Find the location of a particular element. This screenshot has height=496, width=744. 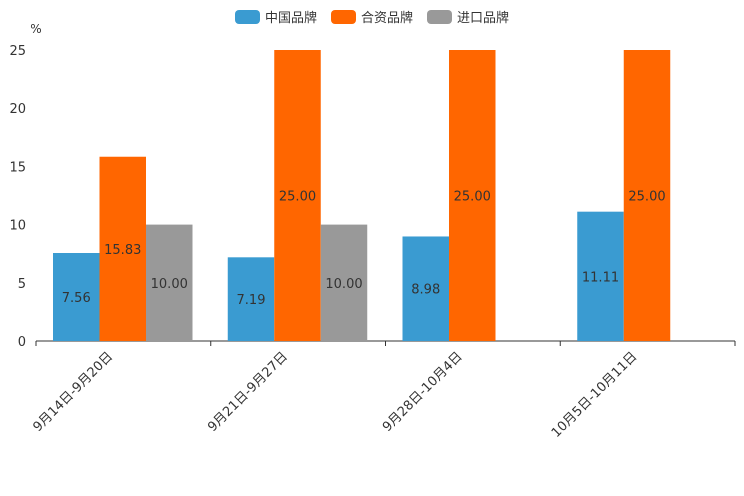

legend-label-joint-venture-brand: 合资品牌 is located at coordinates (386, 18).